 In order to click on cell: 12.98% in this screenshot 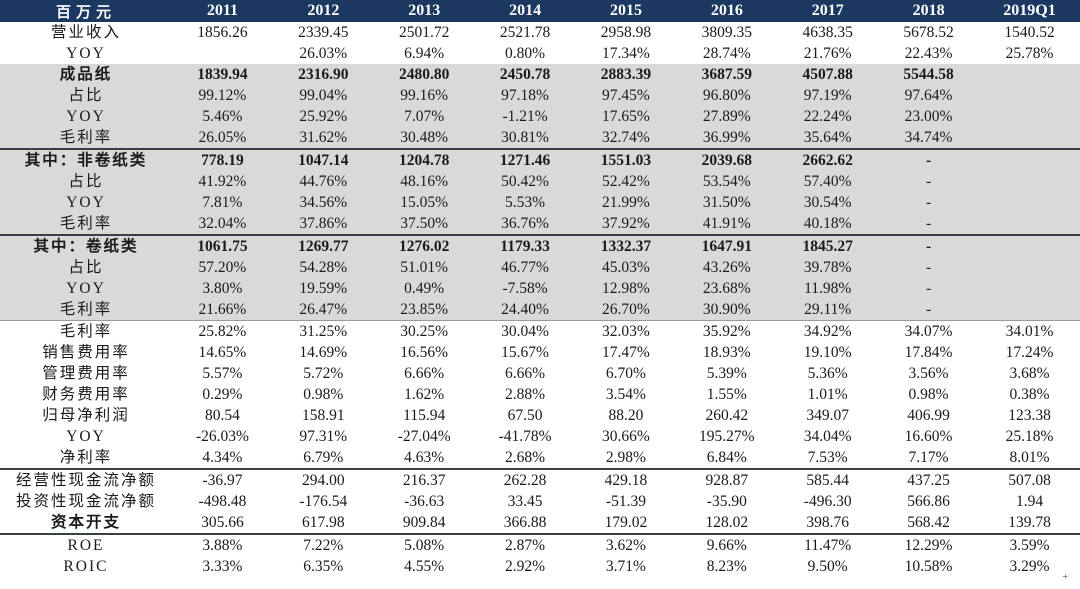, I will do `click(626, 288)`.